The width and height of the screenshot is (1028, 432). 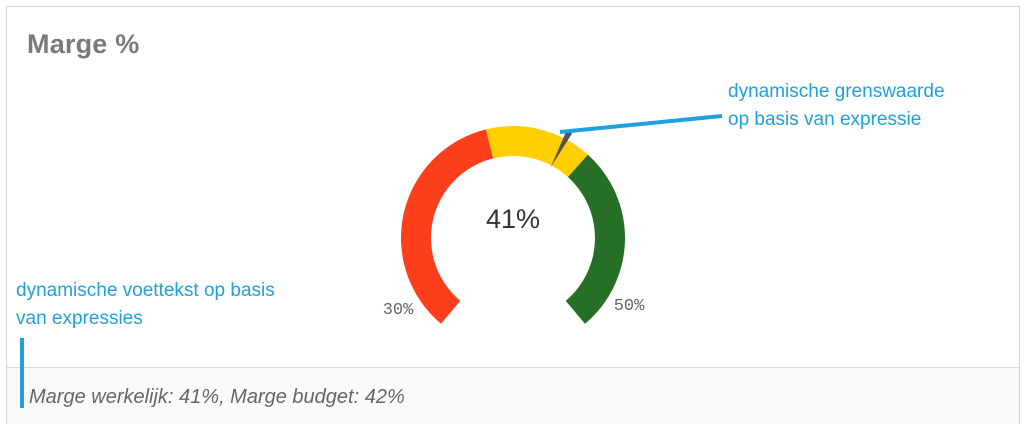 What do you see at coordinates (561, 149) in the screenshot?
I see `gauge-threshold-marker` at bounding box center [561, 149].